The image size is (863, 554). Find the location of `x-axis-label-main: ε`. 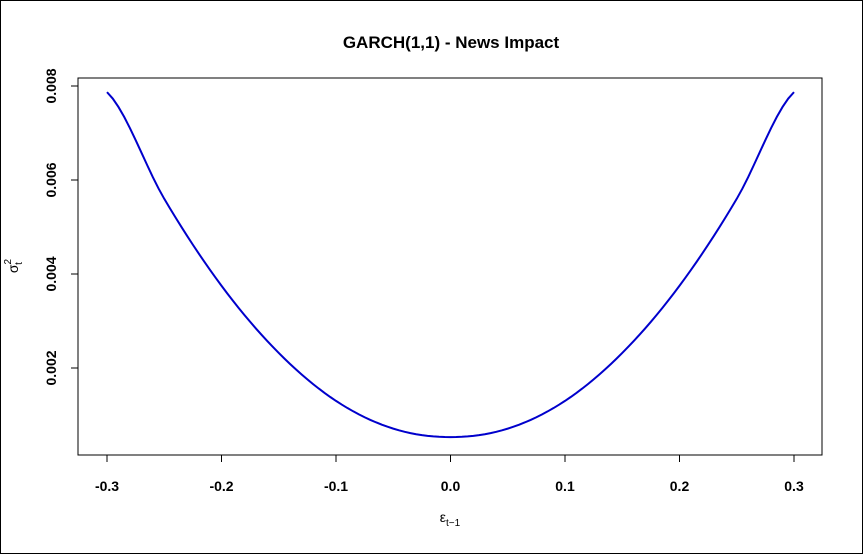

x-axis-label-main: ε is located at coordinates (443, 517).